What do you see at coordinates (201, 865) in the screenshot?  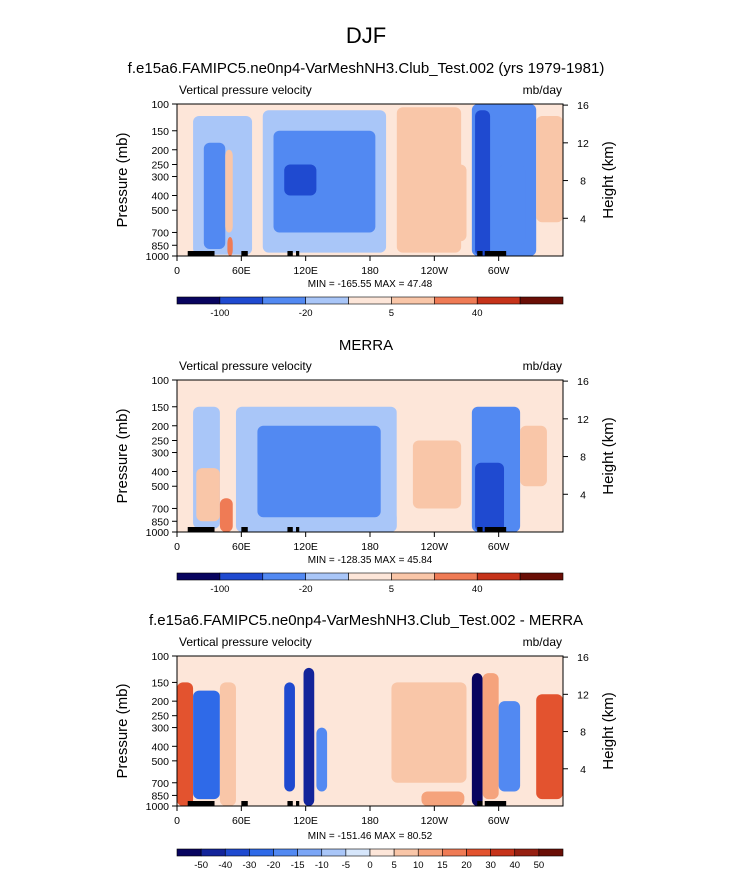 I see `colorbar-label: -50` at bounding box center [201, 865].